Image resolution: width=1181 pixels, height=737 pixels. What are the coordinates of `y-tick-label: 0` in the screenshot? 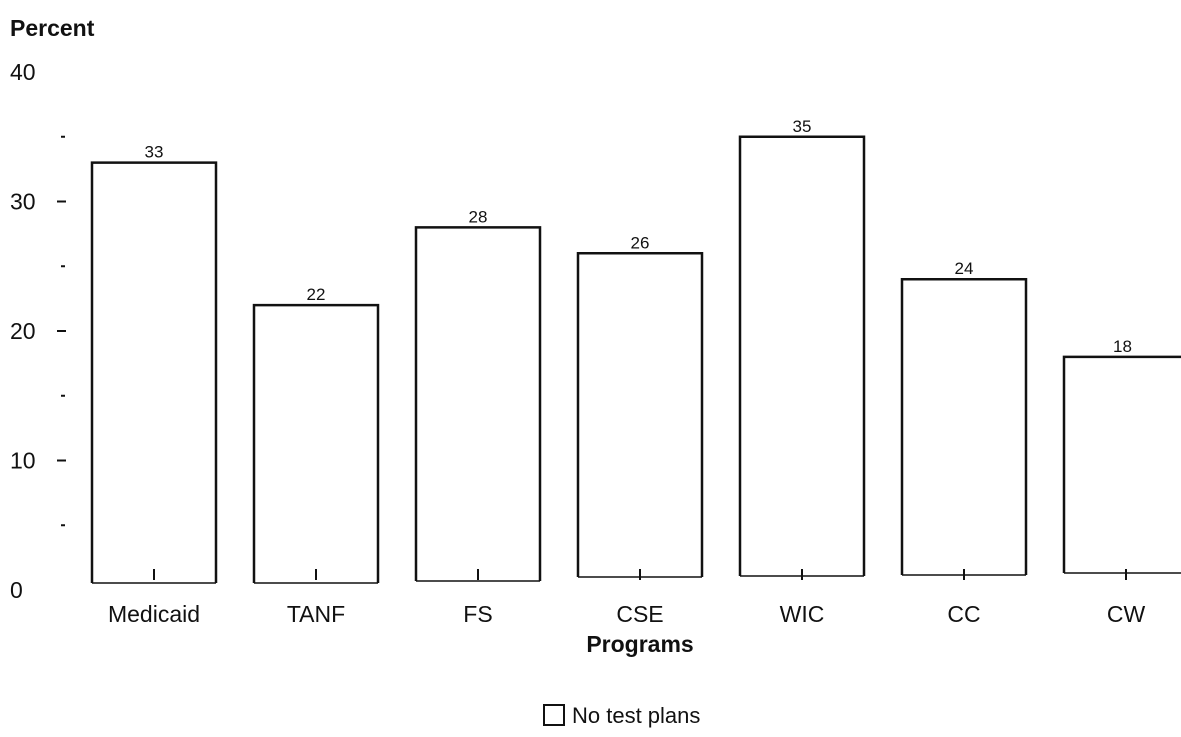 It's located at (16, 590).